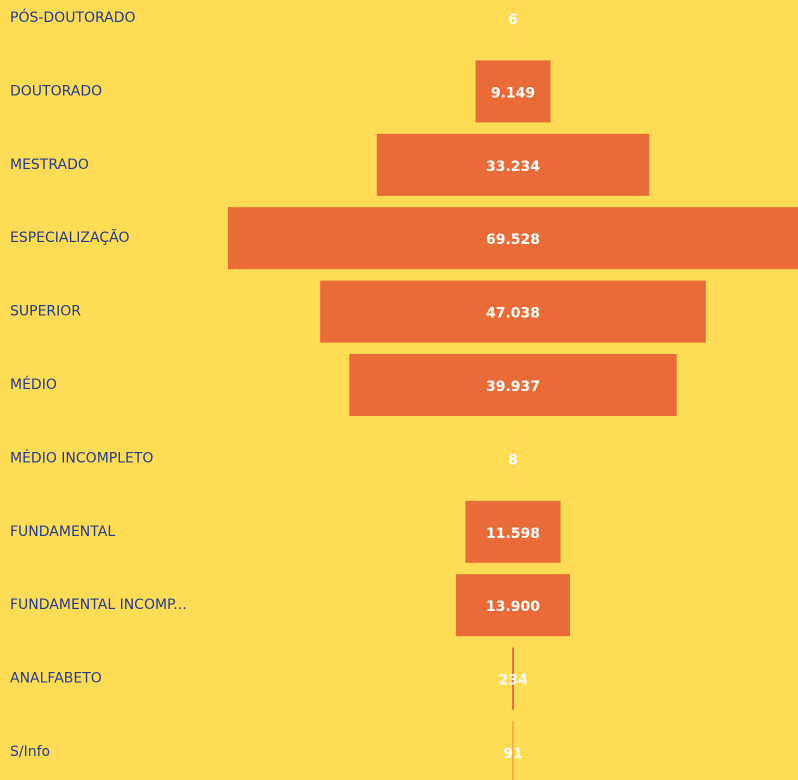 The width and height of the screenshot is (798, 780). Describe the element at coordinates (73, 17) in the screenshot. I see `category-label: PÓS-DOUTORADO` at that location.